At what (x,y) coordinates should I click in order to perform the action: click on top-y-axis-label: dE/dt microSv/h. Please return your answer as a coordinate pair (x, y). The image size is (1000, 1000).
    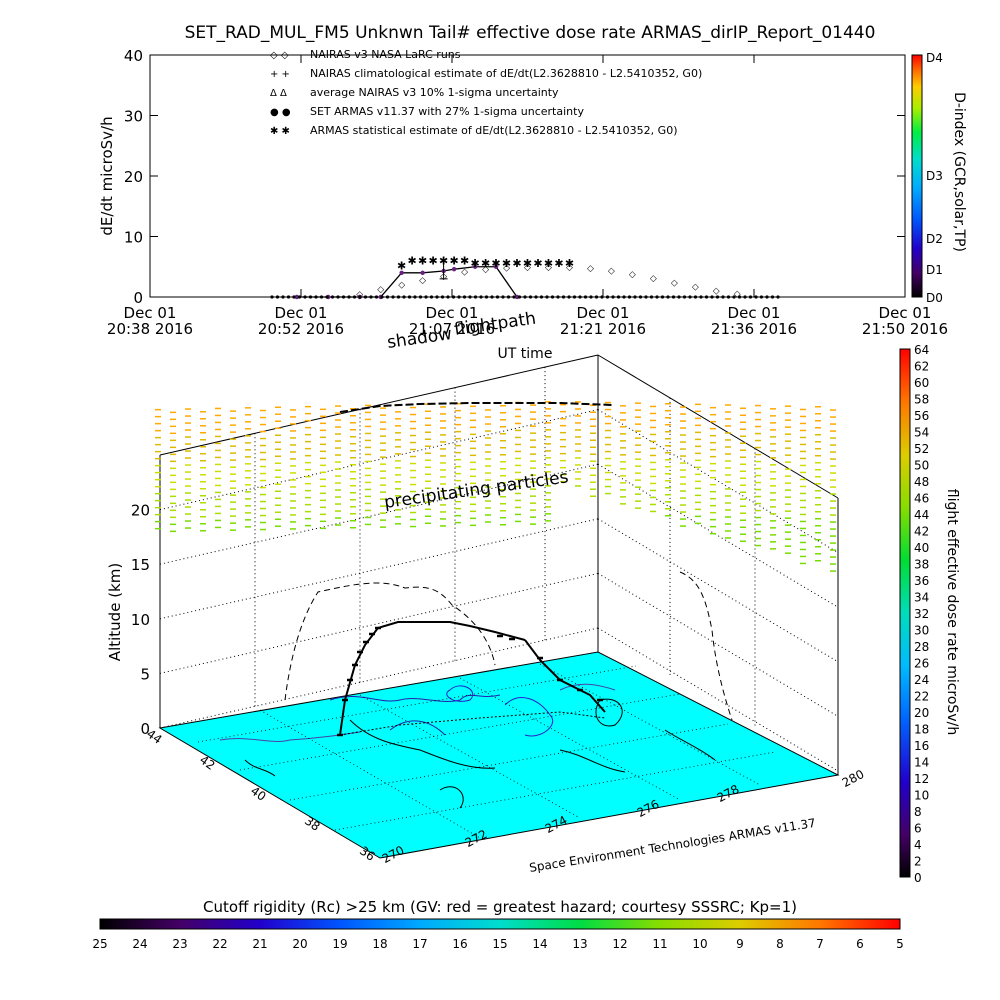
    Looking at the image, I should click on (107, 175).